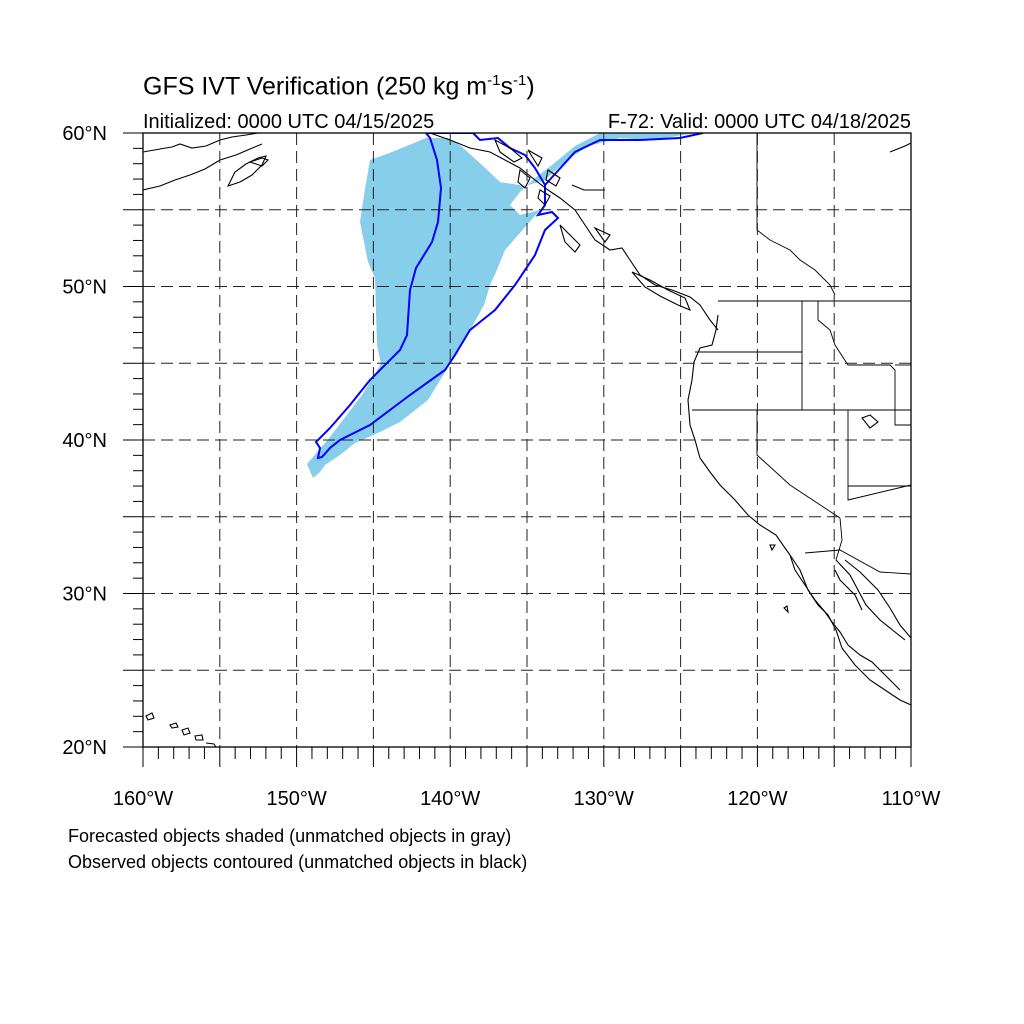 The width and height of the screenshot is (1024, 1024). What do you see at coordinates (527, 799) in the screenshot?
I see `longitude-labels: 160°W 150°W 140°W 130°W 120°W 110°W` at bounding box center [527, 799].